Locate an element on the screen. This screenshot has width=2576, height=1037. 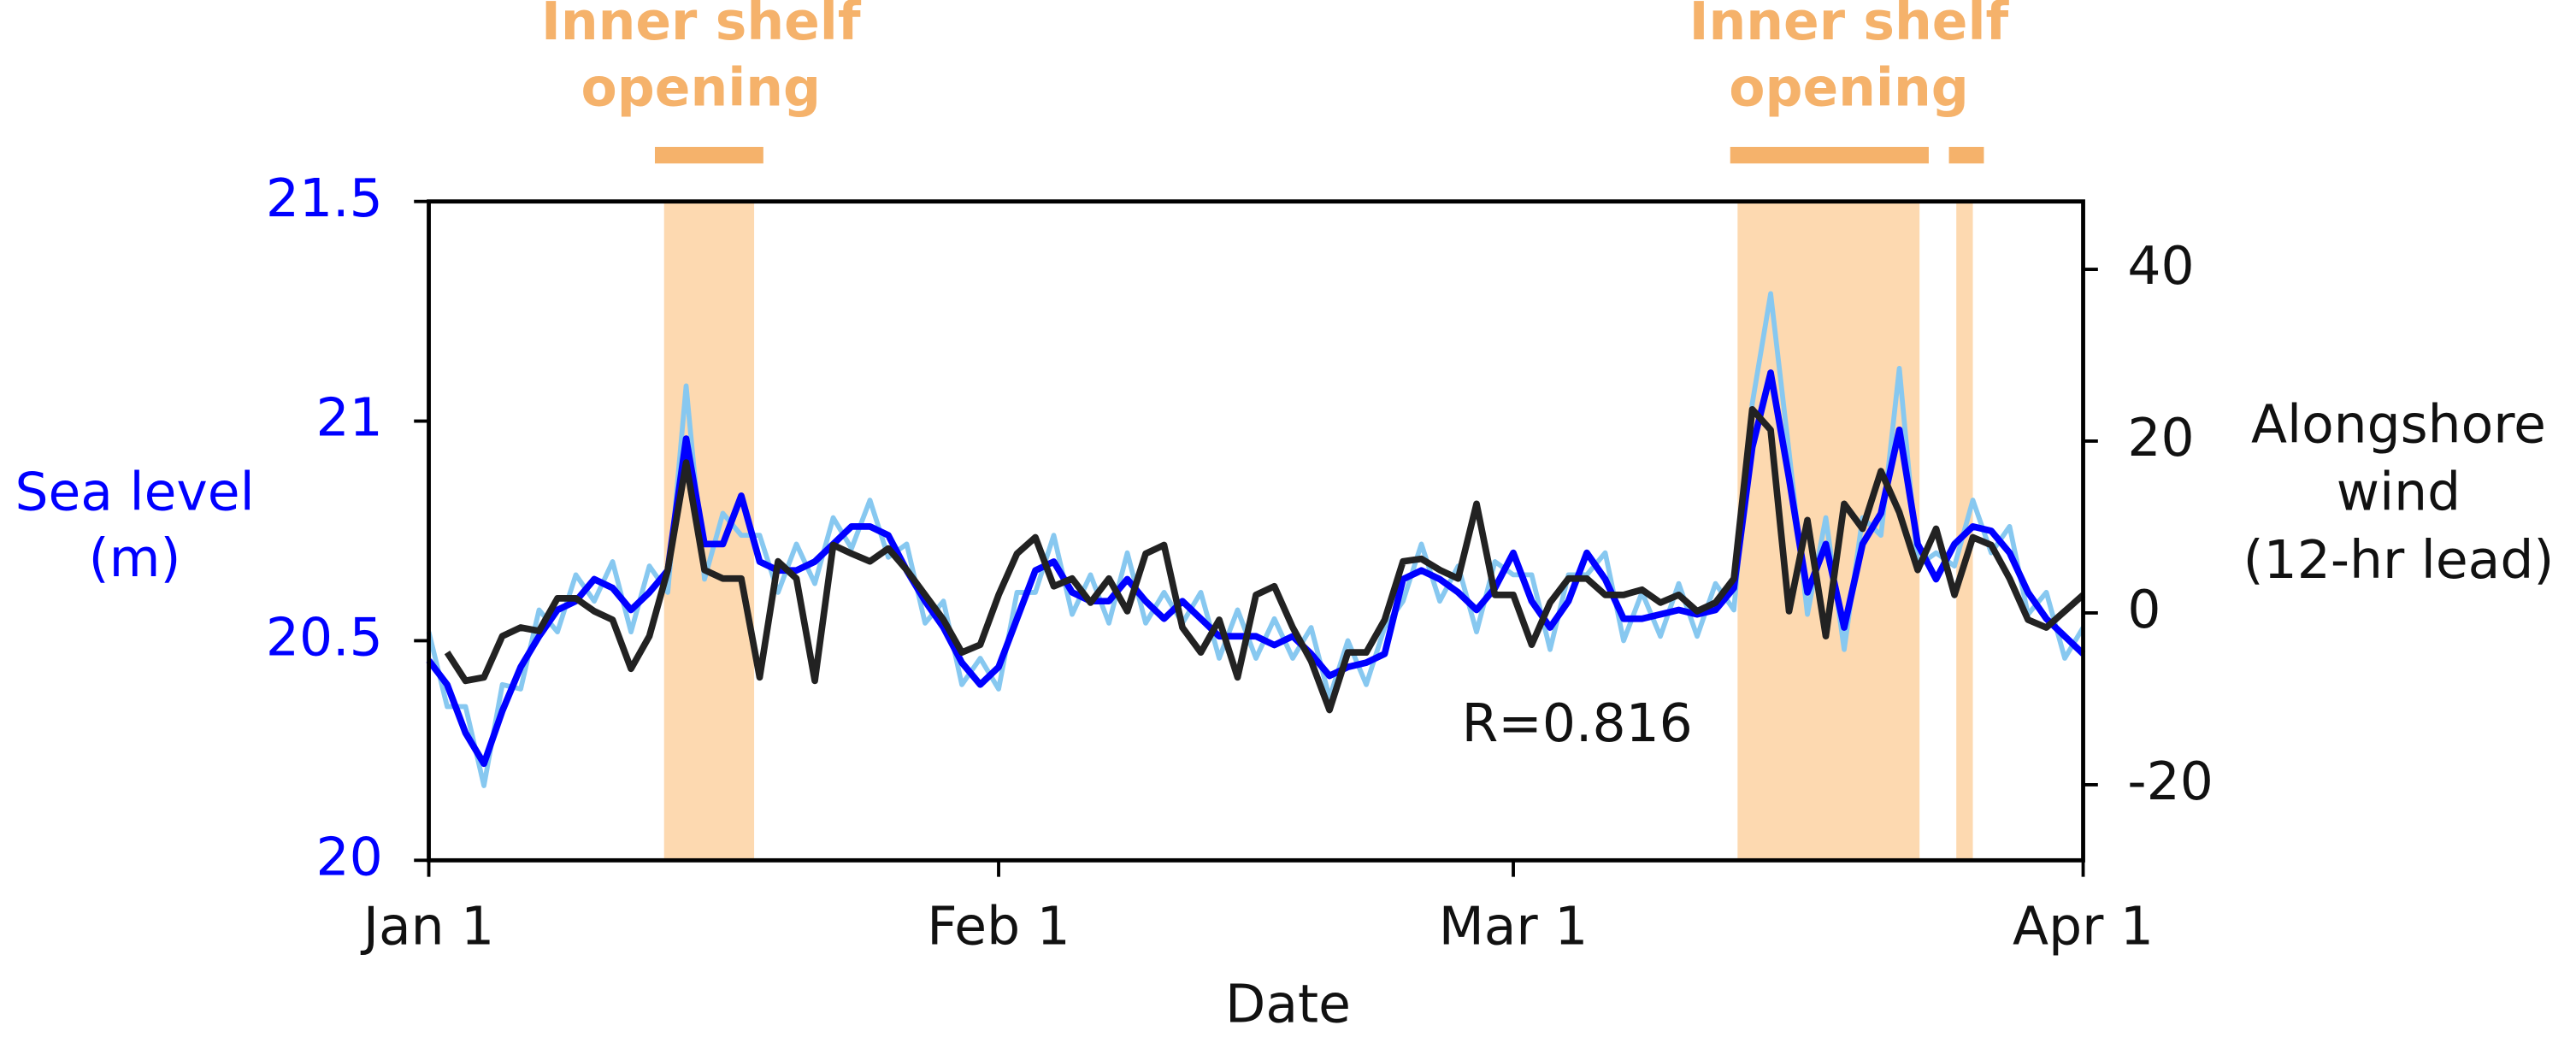
y2-tick-label: -20 is located at coordinates (2170, 781).